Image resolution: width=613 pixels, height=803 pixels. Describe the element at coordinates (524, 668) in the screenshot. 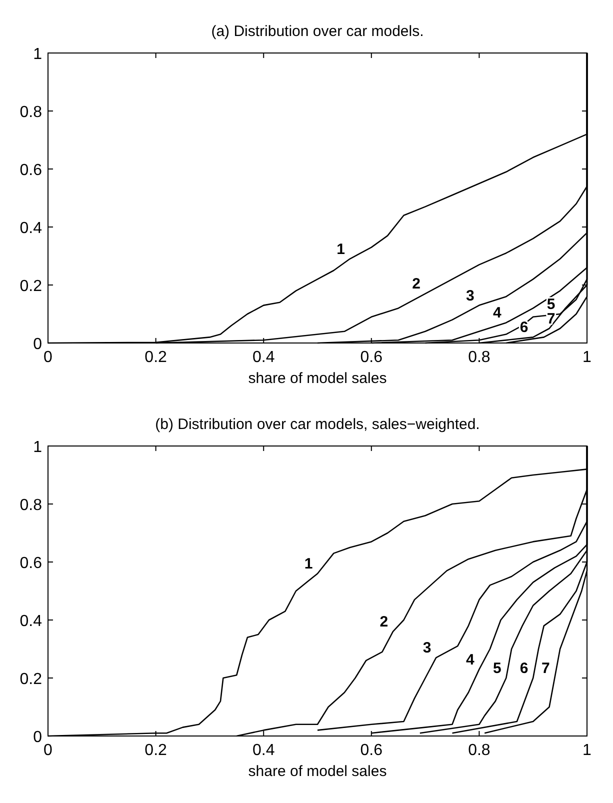

I see `annotation: 6` at that location.